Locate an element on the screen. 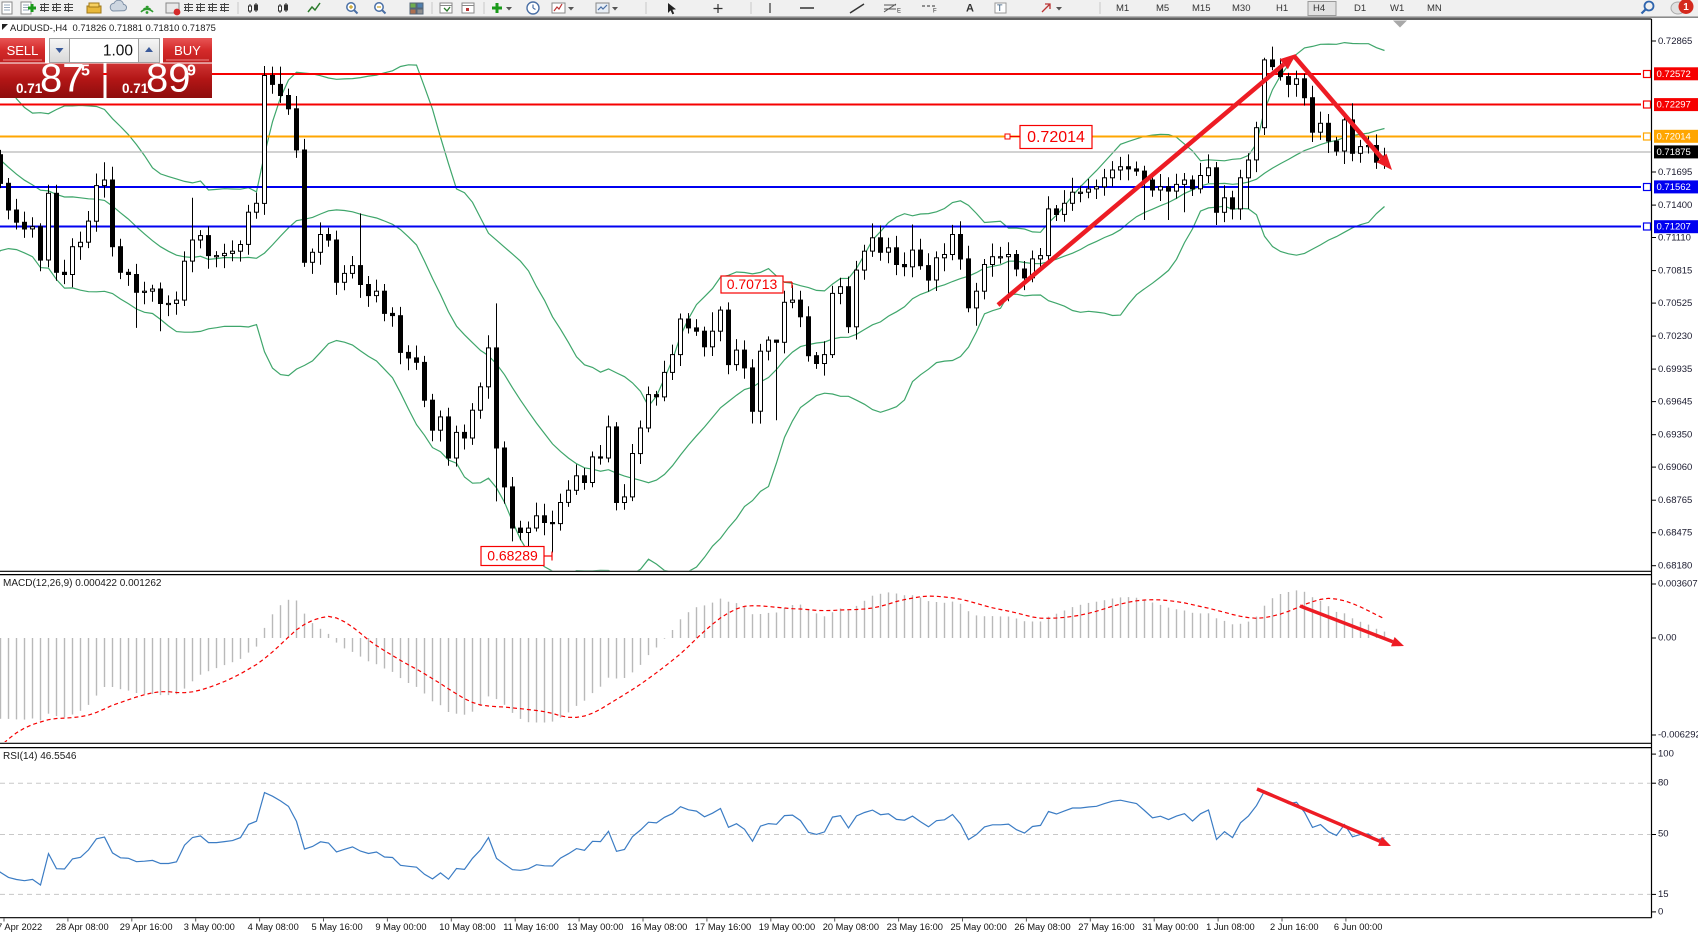 The height and width of the screenshot is (939, 1698). svg-text: 26 May 08:00 is located at coordinates (1042, 927).